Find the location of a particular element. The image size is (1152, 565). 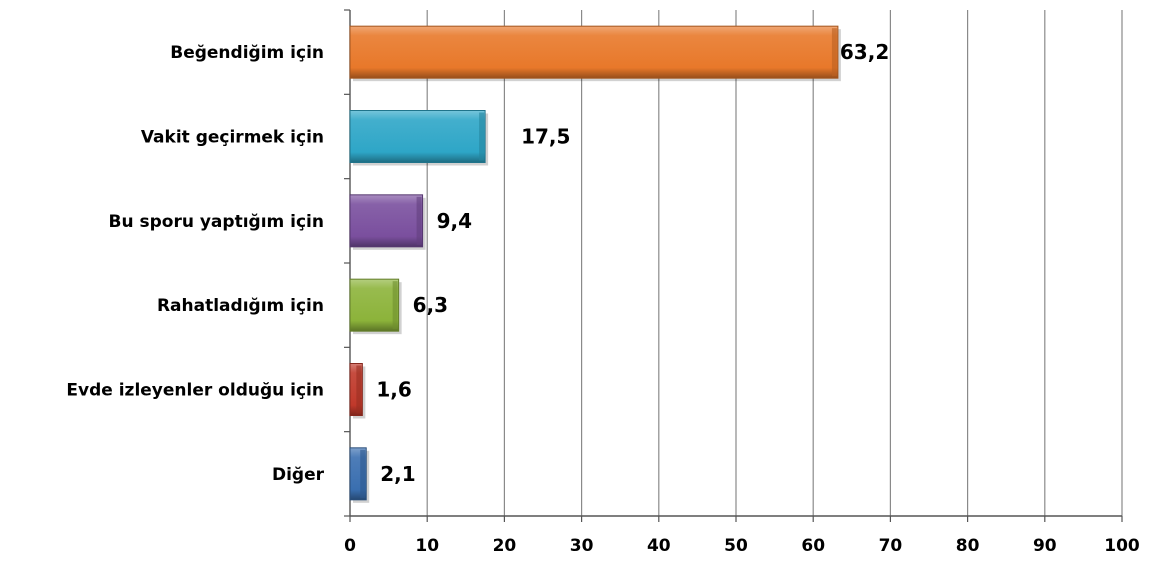

category-label: Diğer is located at coordinates (298, 475).